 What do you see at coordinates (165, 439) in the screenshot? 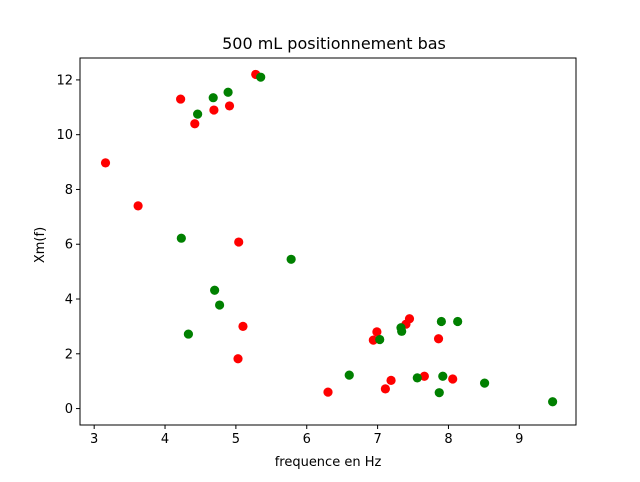
I see `x-tick-label: 4` at bounding box center [165, 439].